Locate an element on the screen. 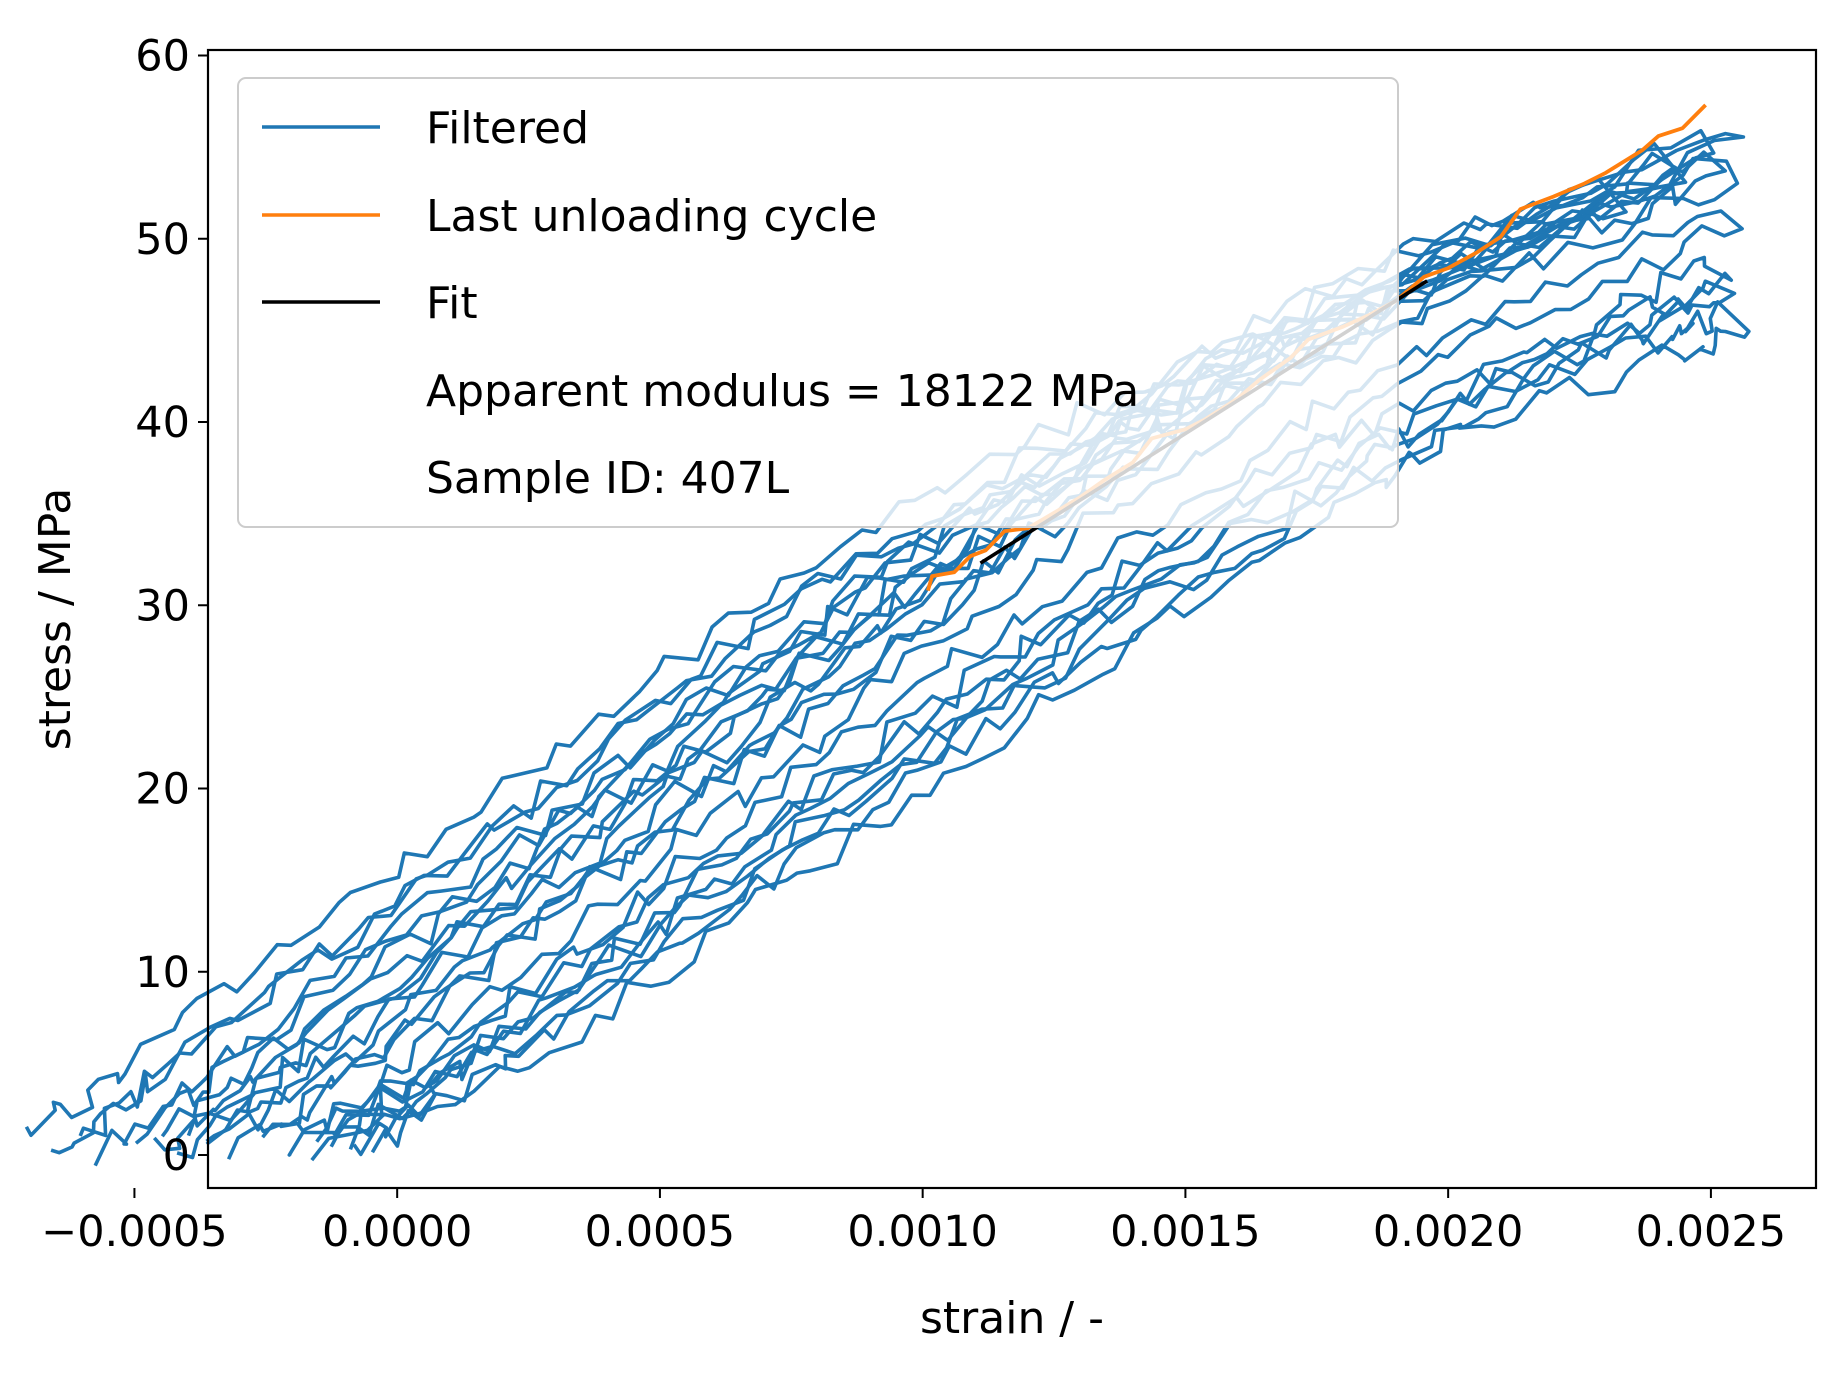 Image resolution: width=1847 pixels, height=1373 pixels. x-tick-label: 0.0010 is located at coordinates (922, 1232).